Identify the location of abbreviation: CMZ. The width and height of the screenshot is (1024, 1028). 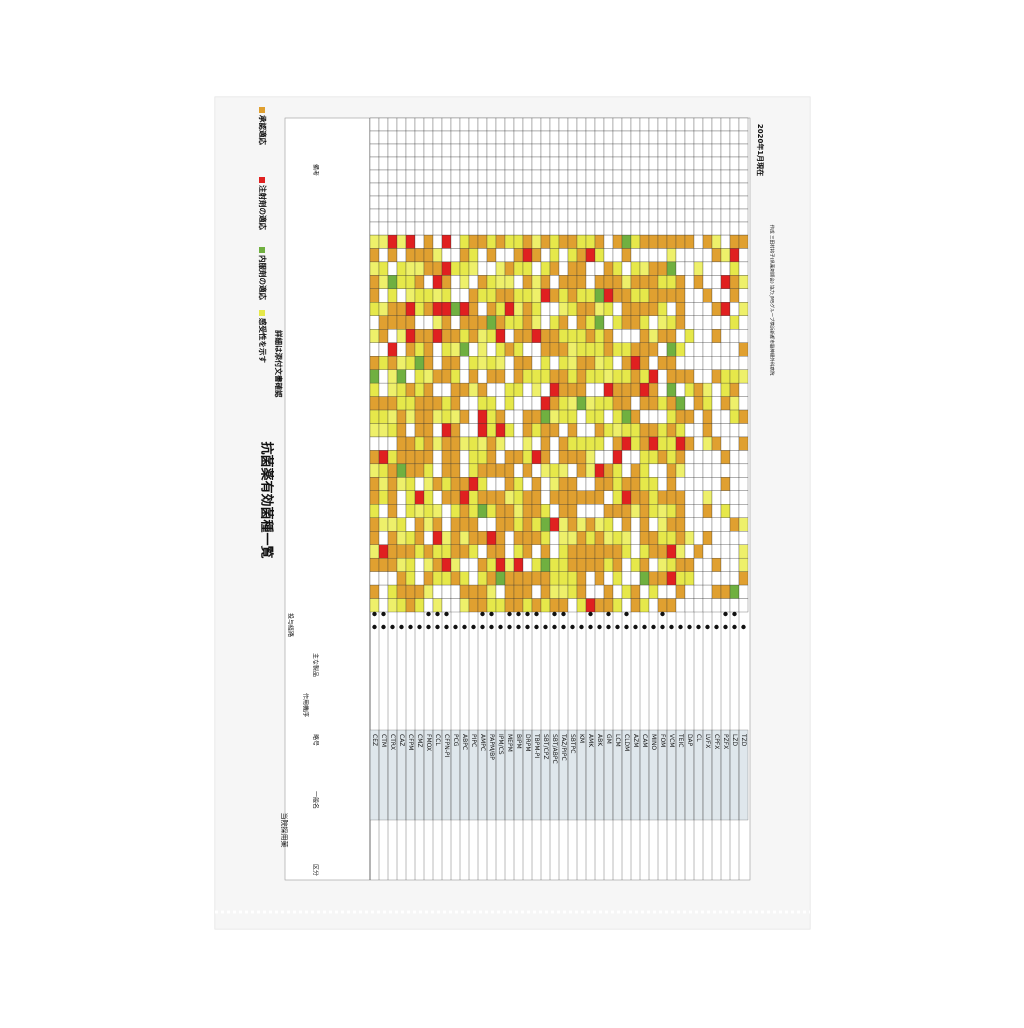
(419, 740).